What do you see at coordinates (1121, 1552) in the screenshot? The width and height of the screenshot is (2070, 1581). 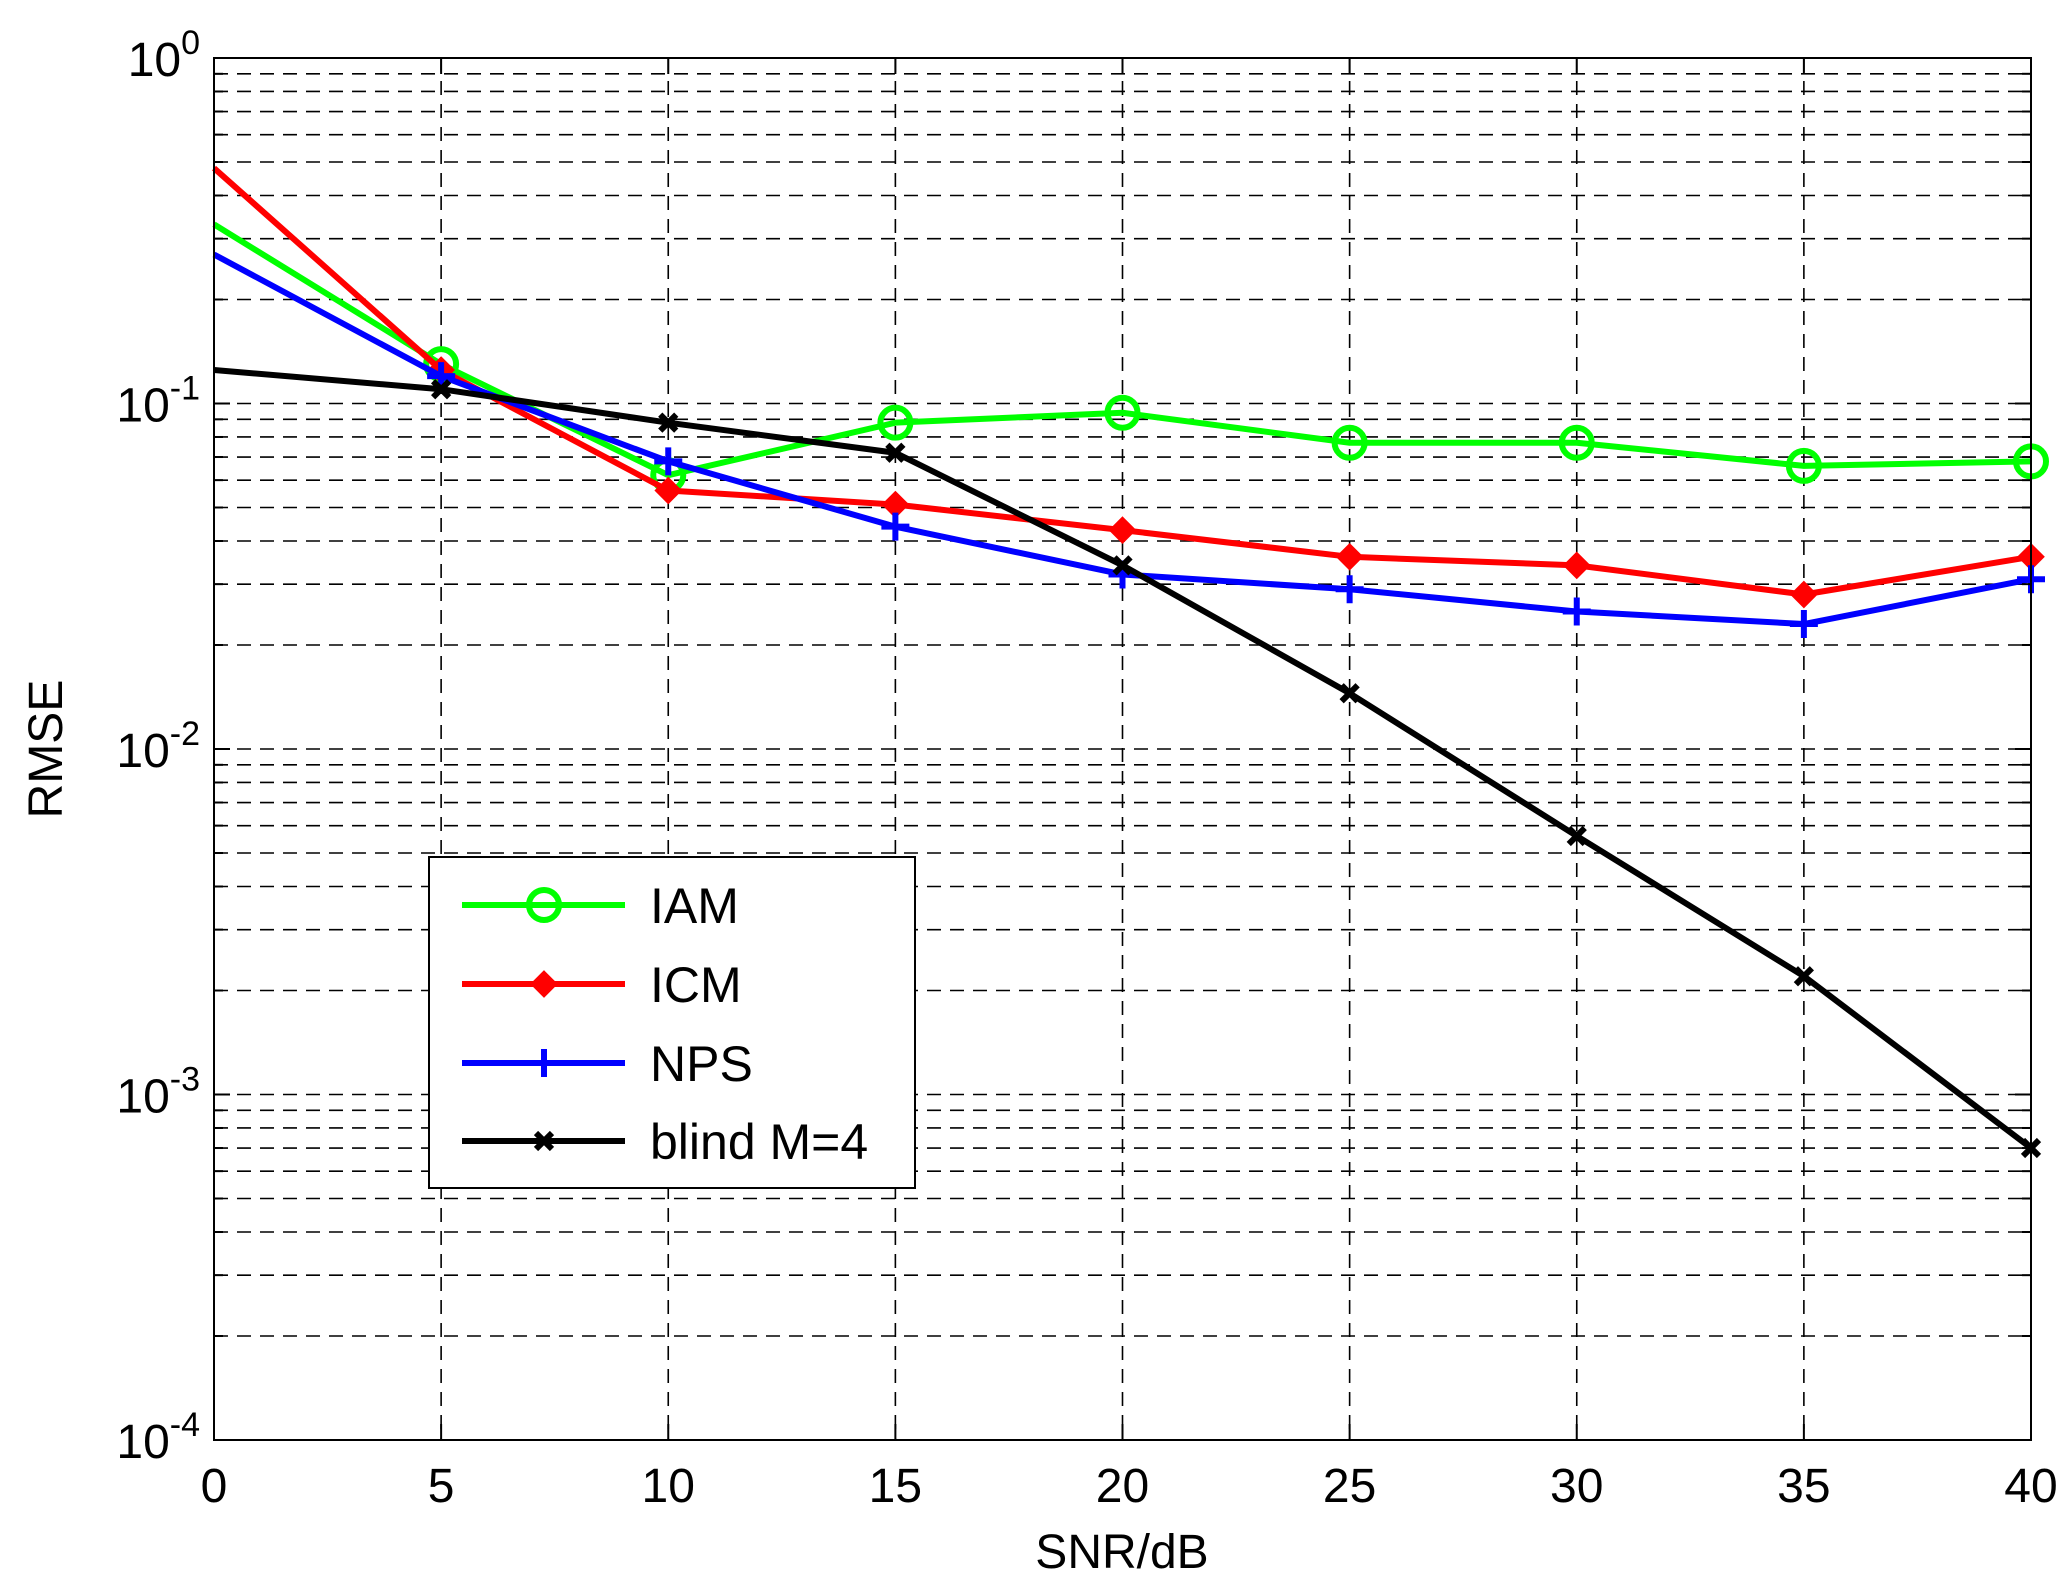 I see `x-axis-label: SNR/dB` at bounding box center [1121, 1552].